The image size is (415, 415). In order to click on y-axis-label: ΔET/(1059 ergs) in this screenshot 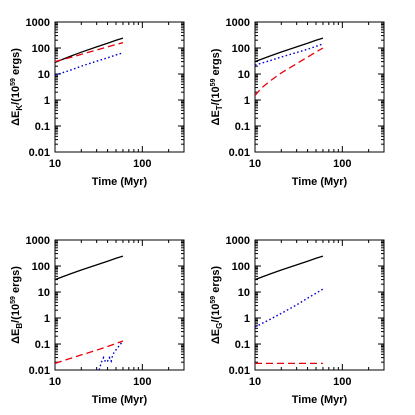, I will do `click(217, 86)`.